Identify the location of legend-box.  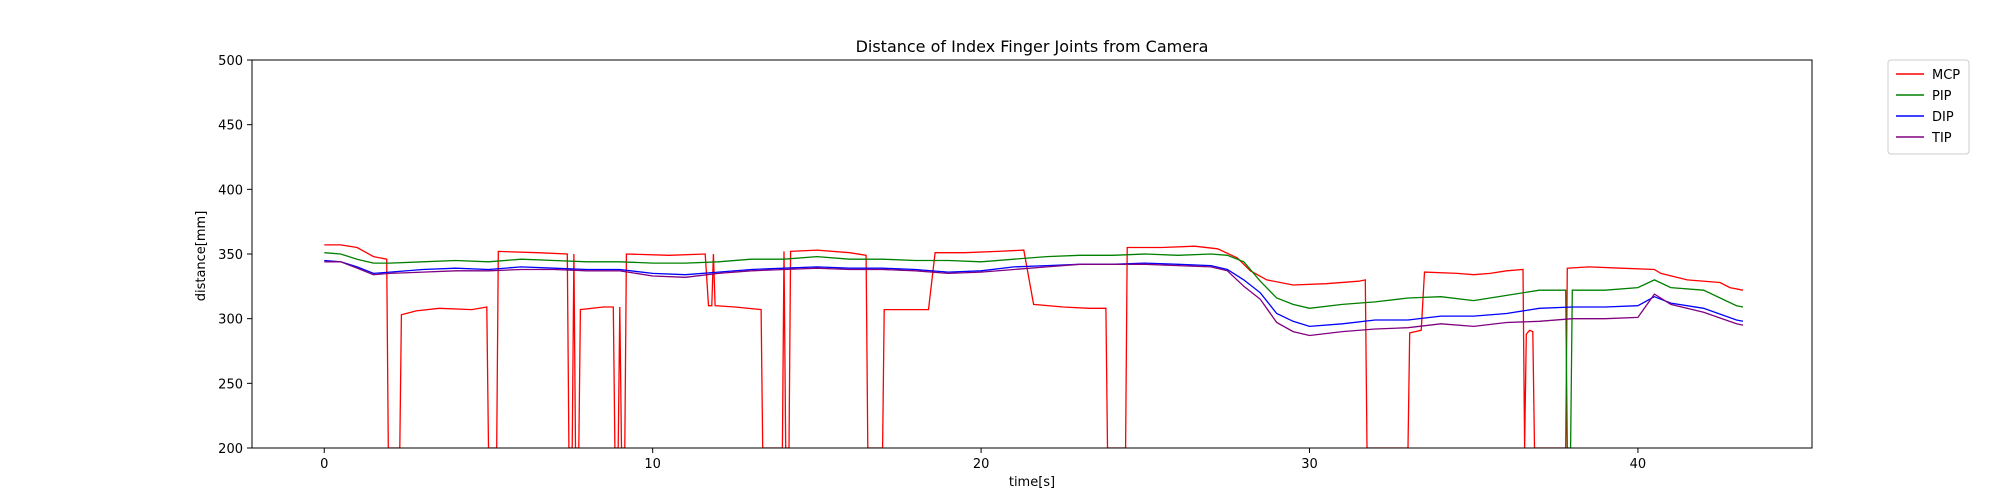
(1928, 107).